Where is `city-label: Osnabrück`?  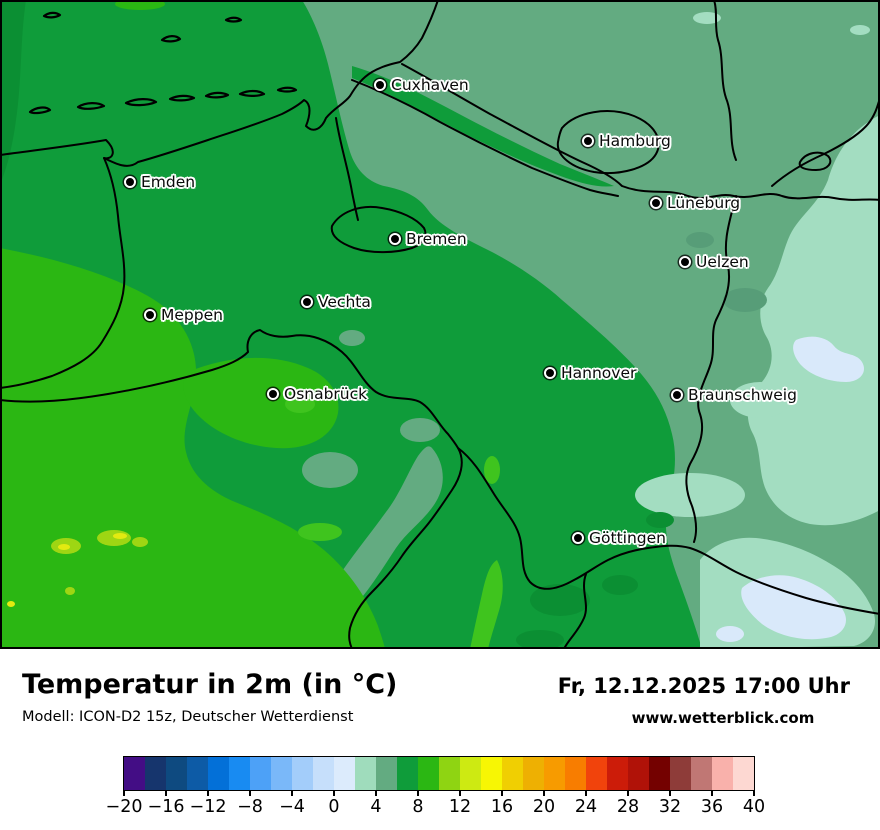 city-label: Osnabrück is located at coordinates (326, 394).